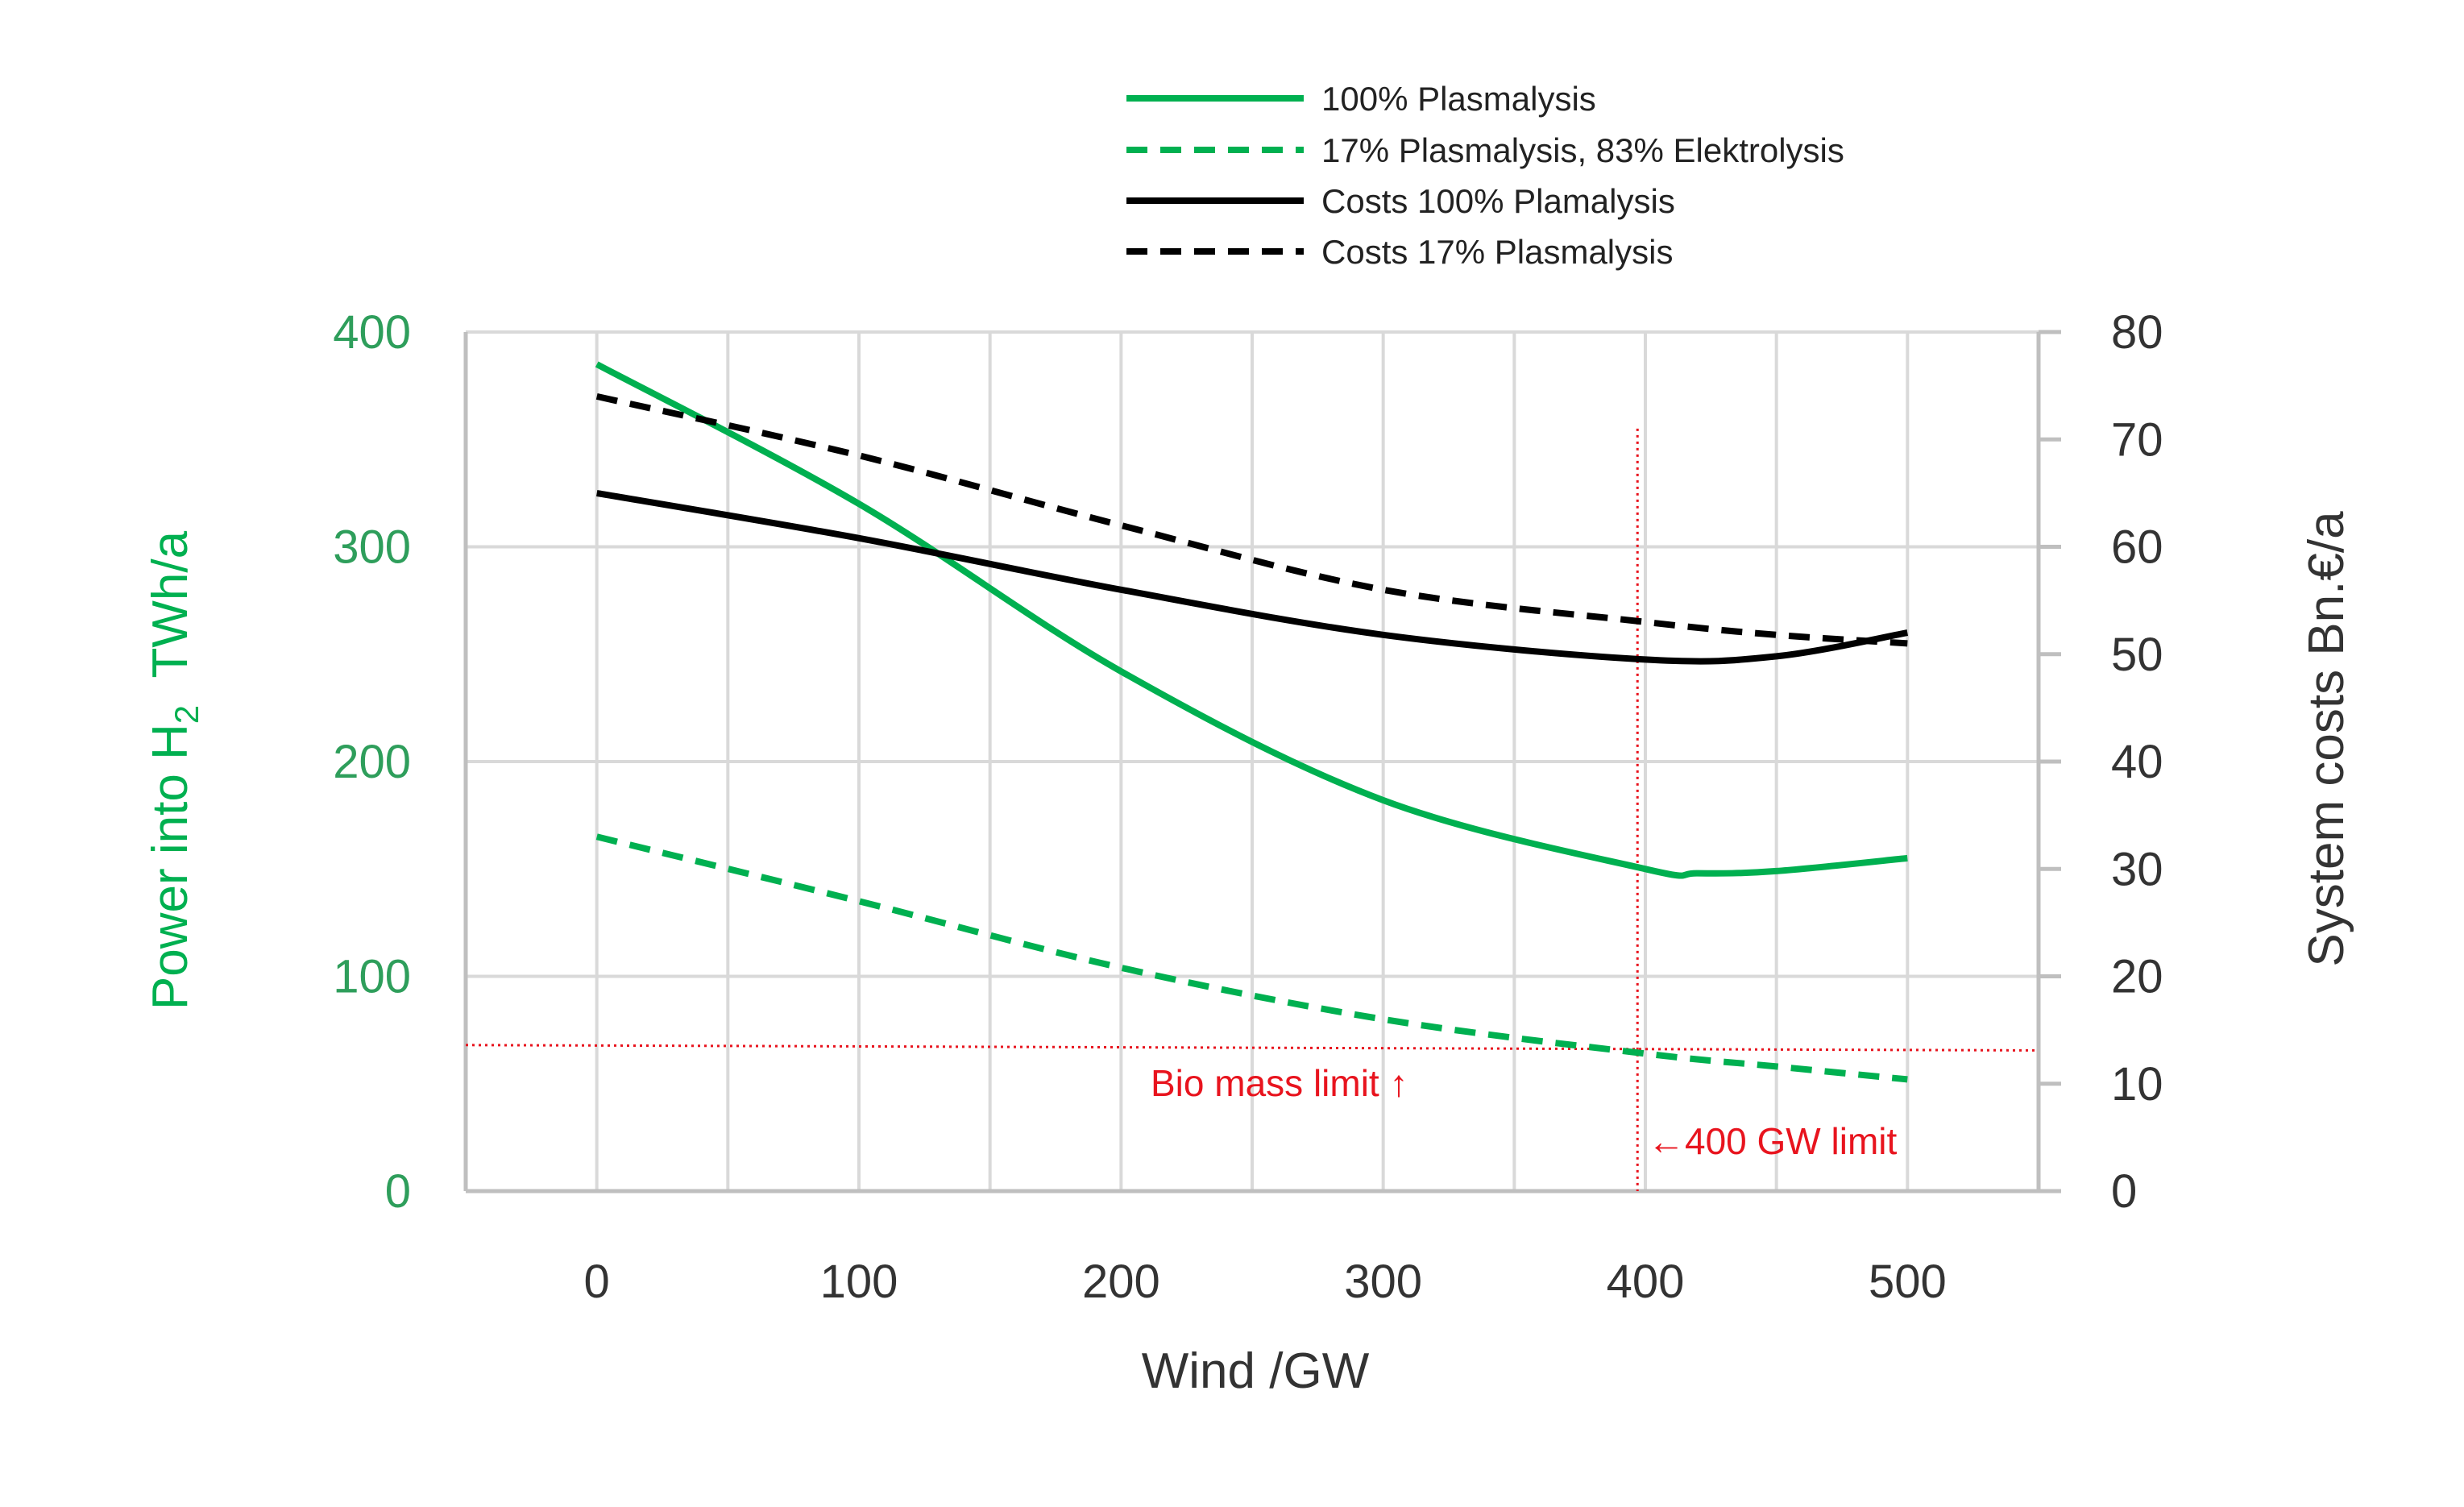  I want to click on y-left-tick-label: 0, so click(398, 1191).